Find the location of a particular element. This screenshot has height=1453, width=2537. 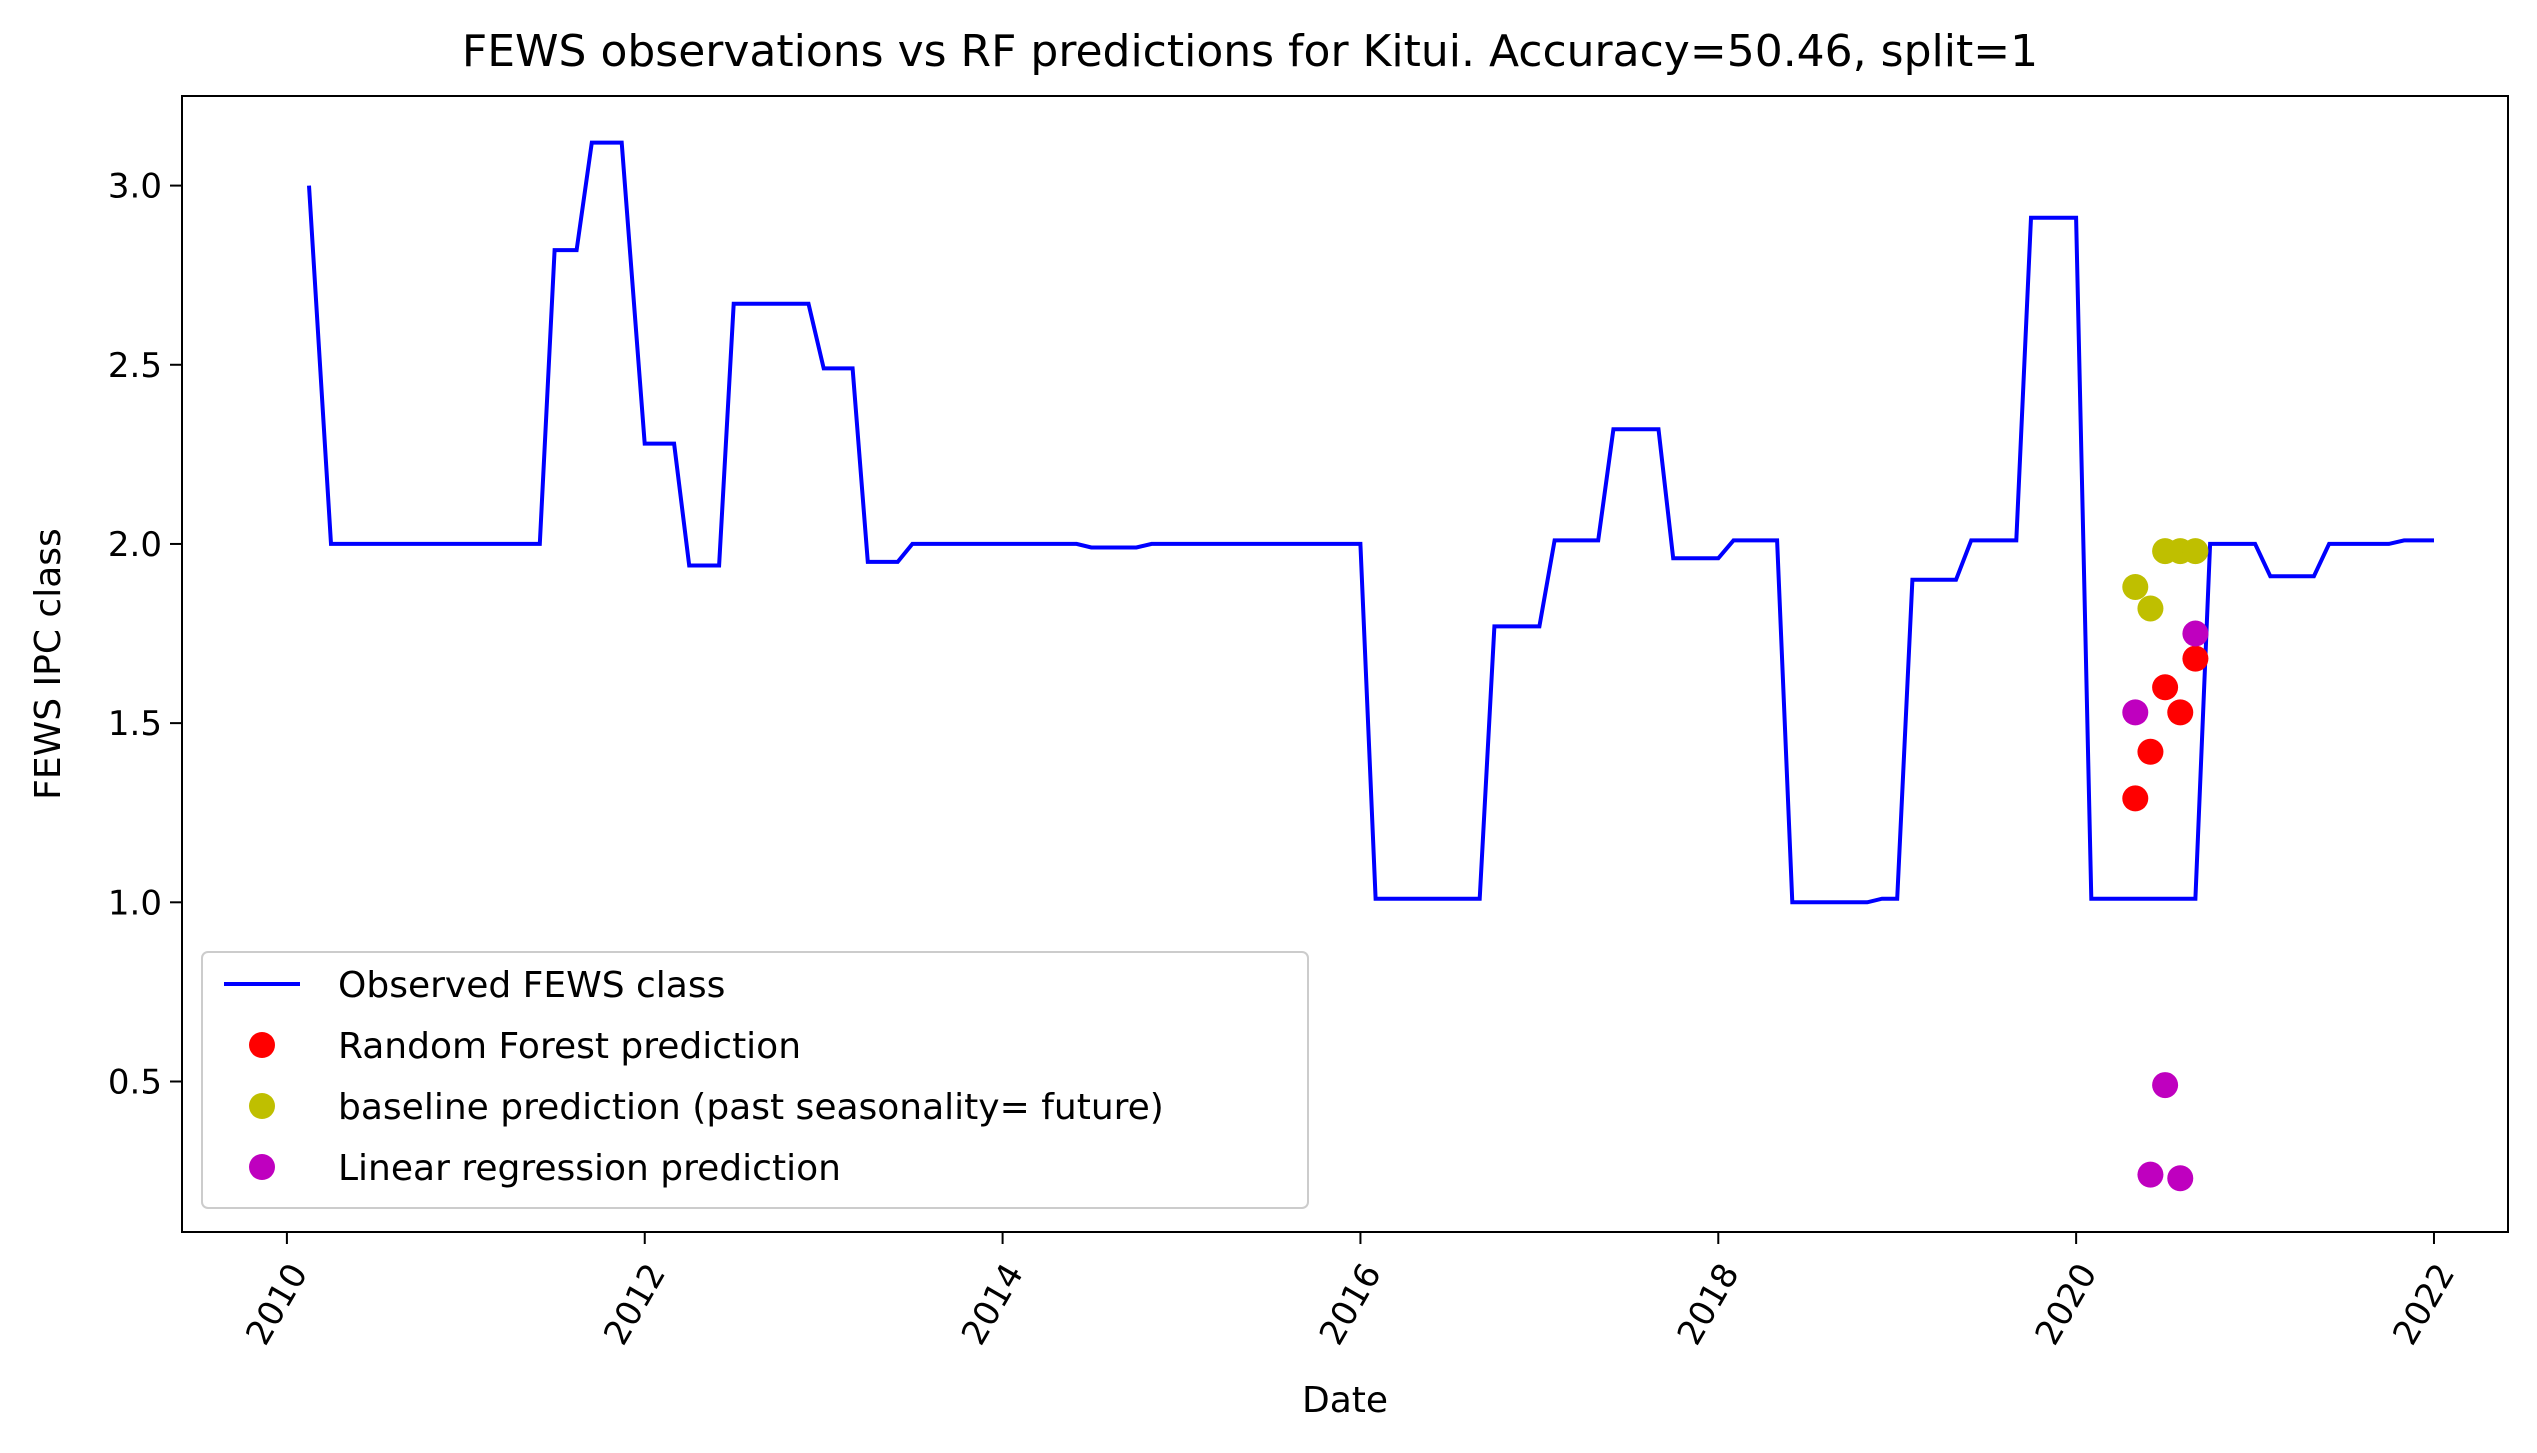

legend-label: Random Forest prediction is located at coordinates (569, 1046).